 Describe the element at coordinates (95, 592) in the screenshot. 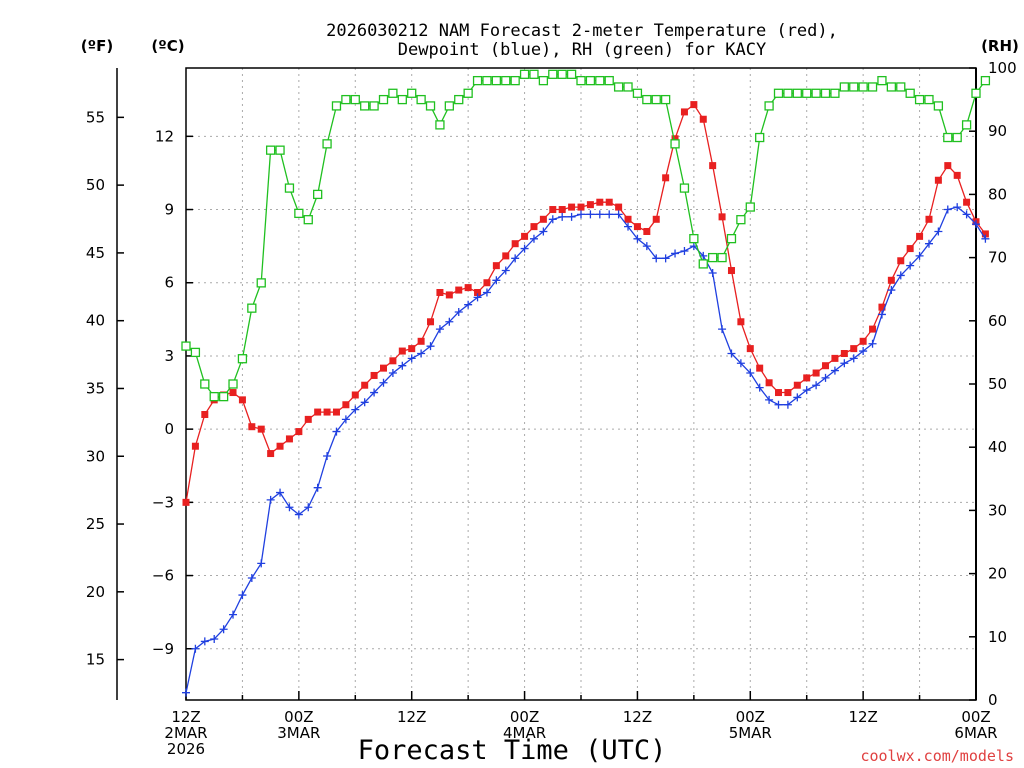

I see `fahrenheit-tick-label: 20` at that location.